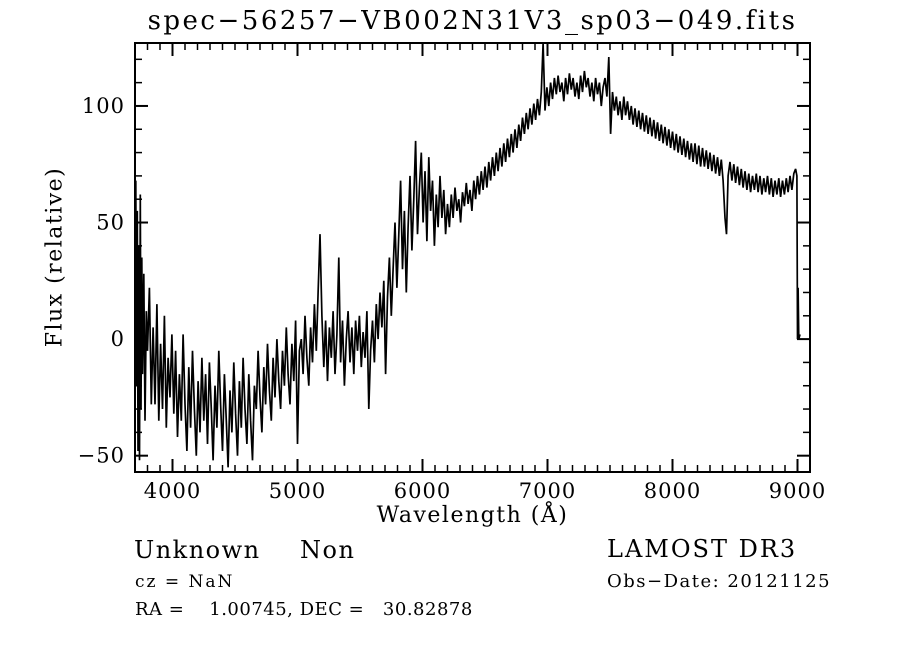 Image resolution: width=900 pixels, height=649 pixels. What do you see at coordinates (110, 223) in the screenshot?
I see `y-tick-label: 50` at bounding box center [110, 223].